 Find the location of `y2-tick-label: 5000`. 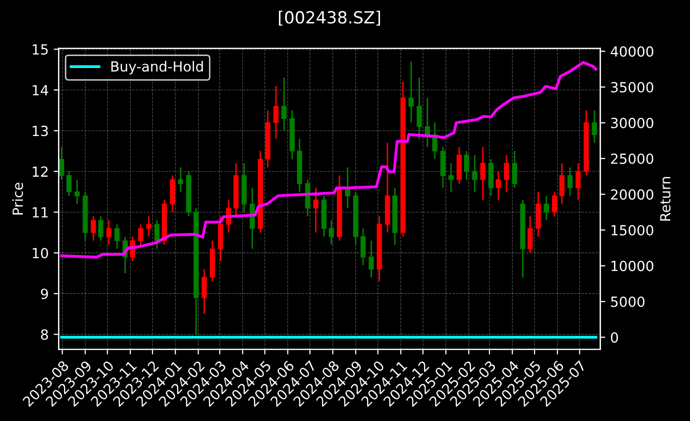

y2-tick-label: 5000 is located at coordinates (627, 301).